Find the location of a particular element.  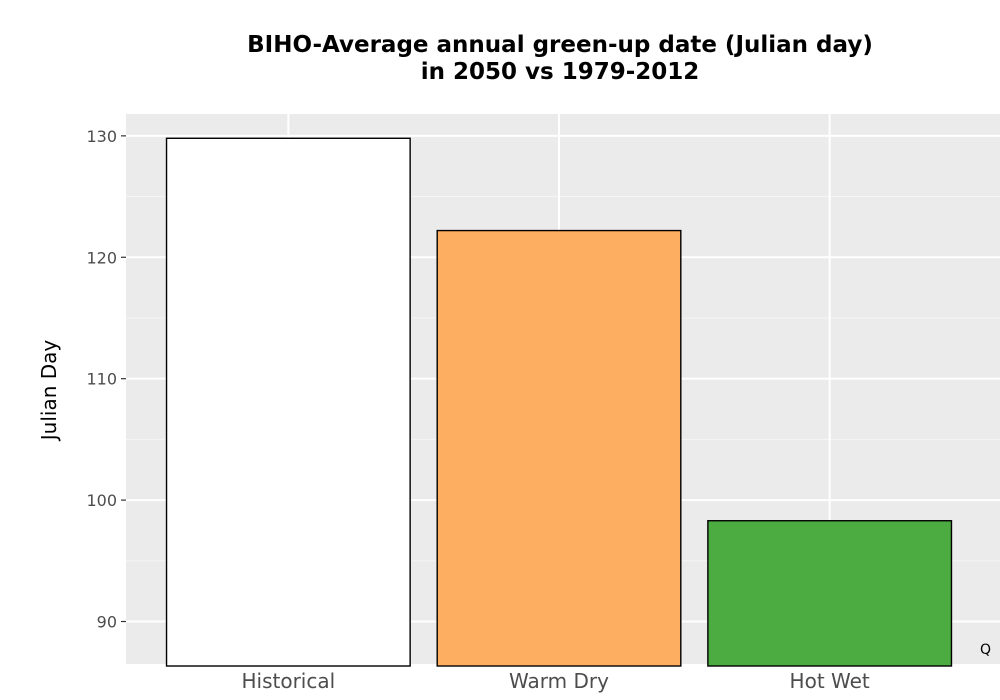

y-tick-label: 110 is located at coordinates (101, 379).